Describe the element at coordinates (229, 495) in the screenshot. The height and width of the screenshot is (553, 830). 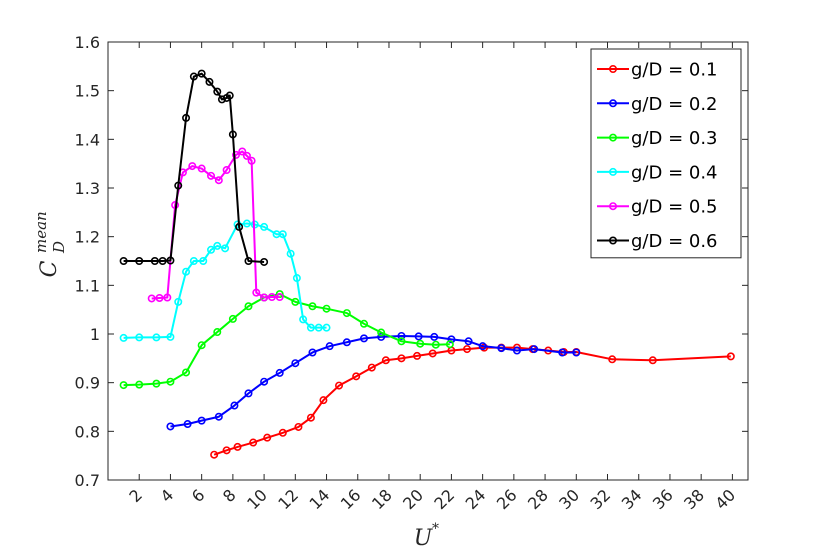
I see `x-tick-label: 8` at that location.